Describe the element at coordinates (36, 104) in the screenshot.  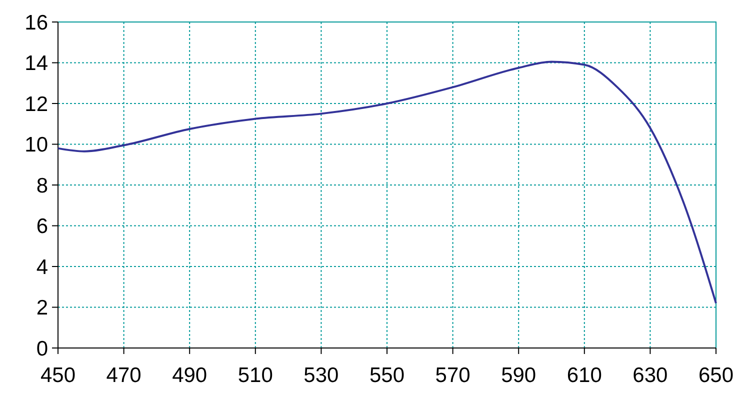
I see `y-tick-label: 12` at that location.